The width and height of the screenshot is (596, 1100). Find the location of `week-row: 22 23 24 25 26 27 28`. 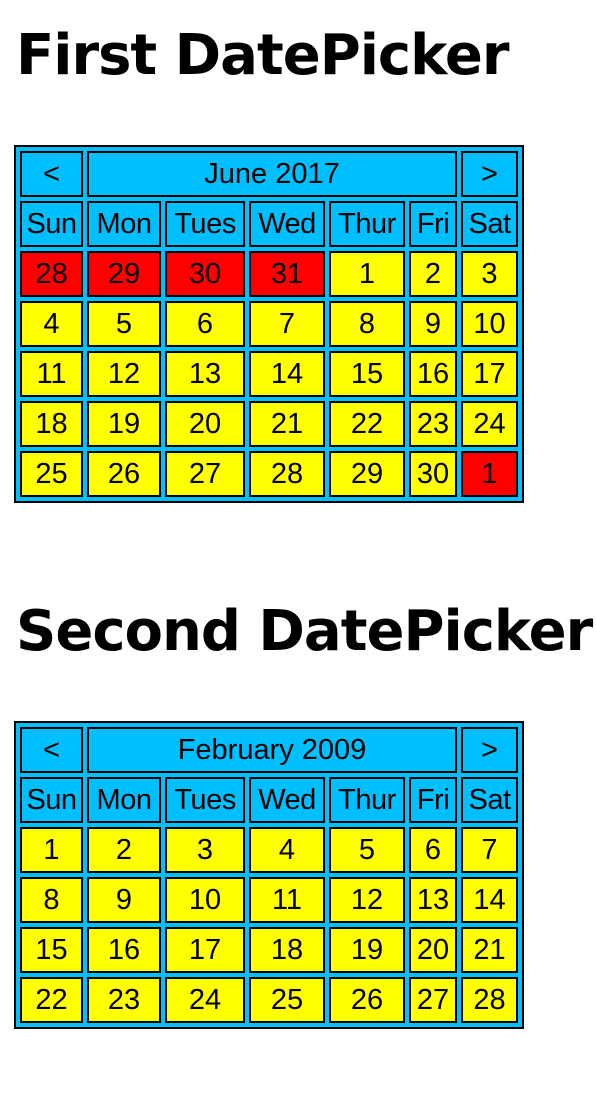

week-row: 22 23 24 25 26 27 28 is located at coordinates (269, 1000).